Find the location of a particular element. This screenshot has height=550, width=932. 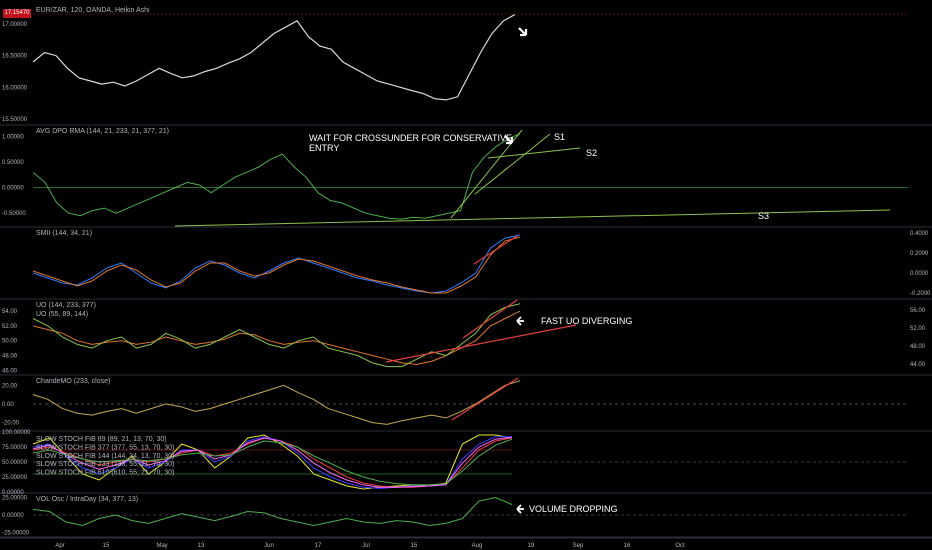

y-tick-label: 54.00 is located at coordinates (10, 312).